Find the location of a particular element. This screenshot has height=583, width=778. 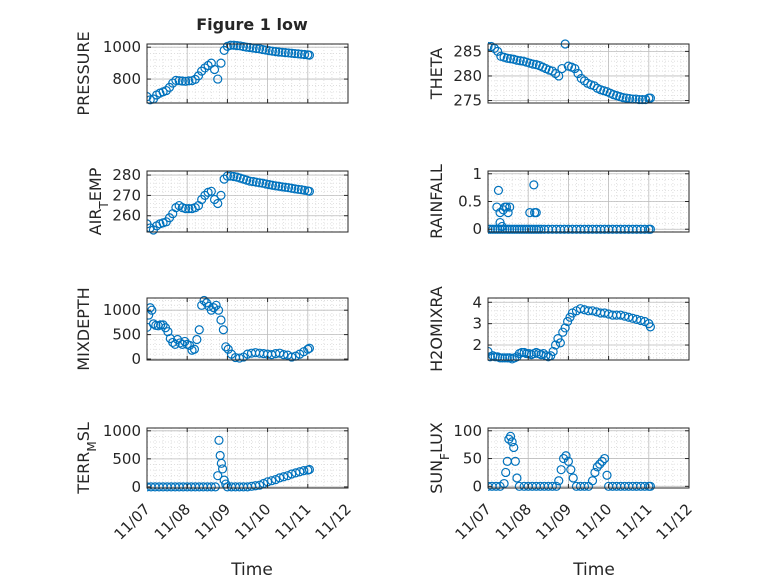

y-tick-label: 1000 is located at coordinates (122, 310).